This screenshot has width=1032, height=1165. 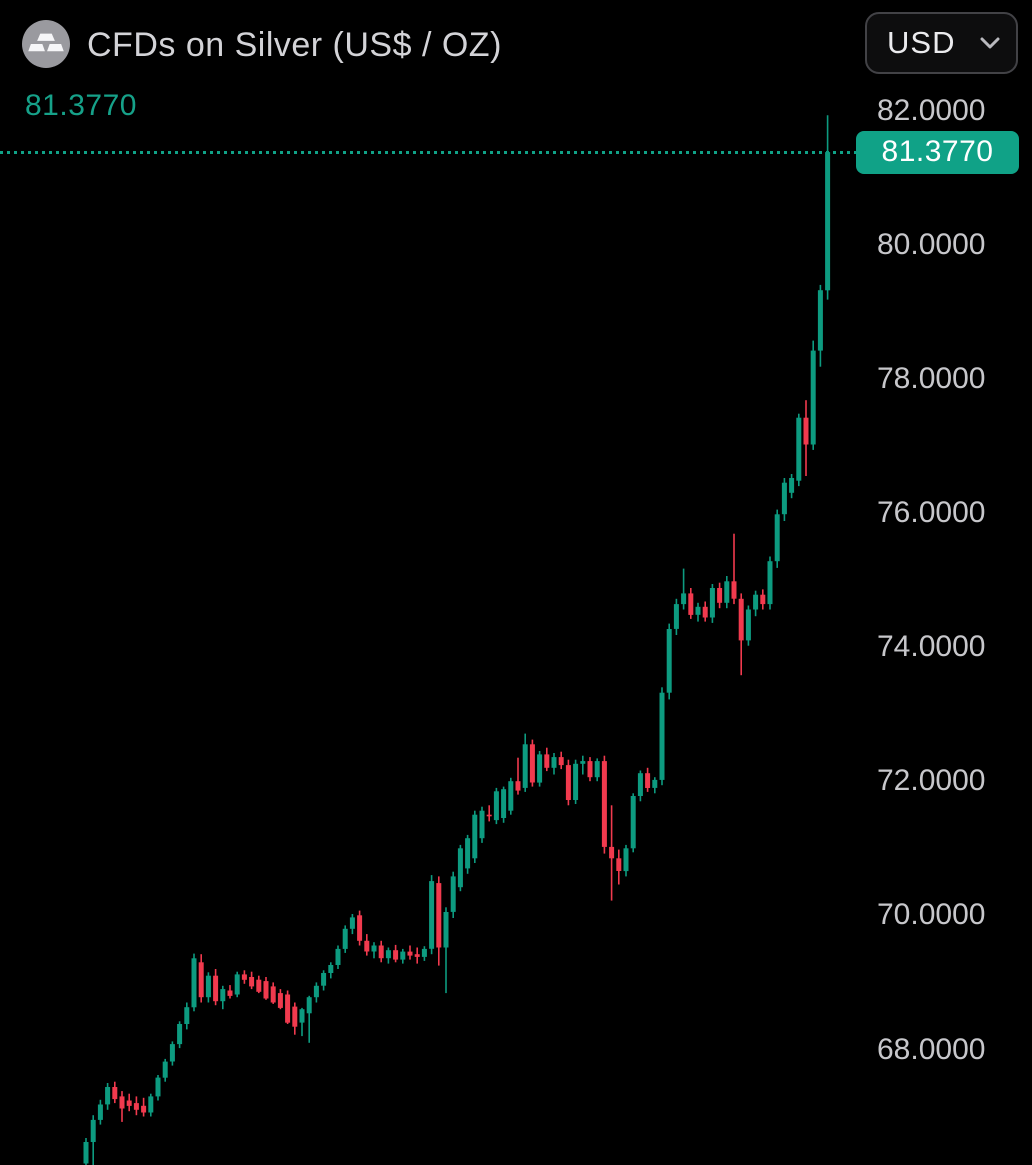 What do you see at coordinates (294, 45) in the screenshot?
I see `page-title: CFDs on Silver (US$ / OZ)` at bounding box center [294, 45].